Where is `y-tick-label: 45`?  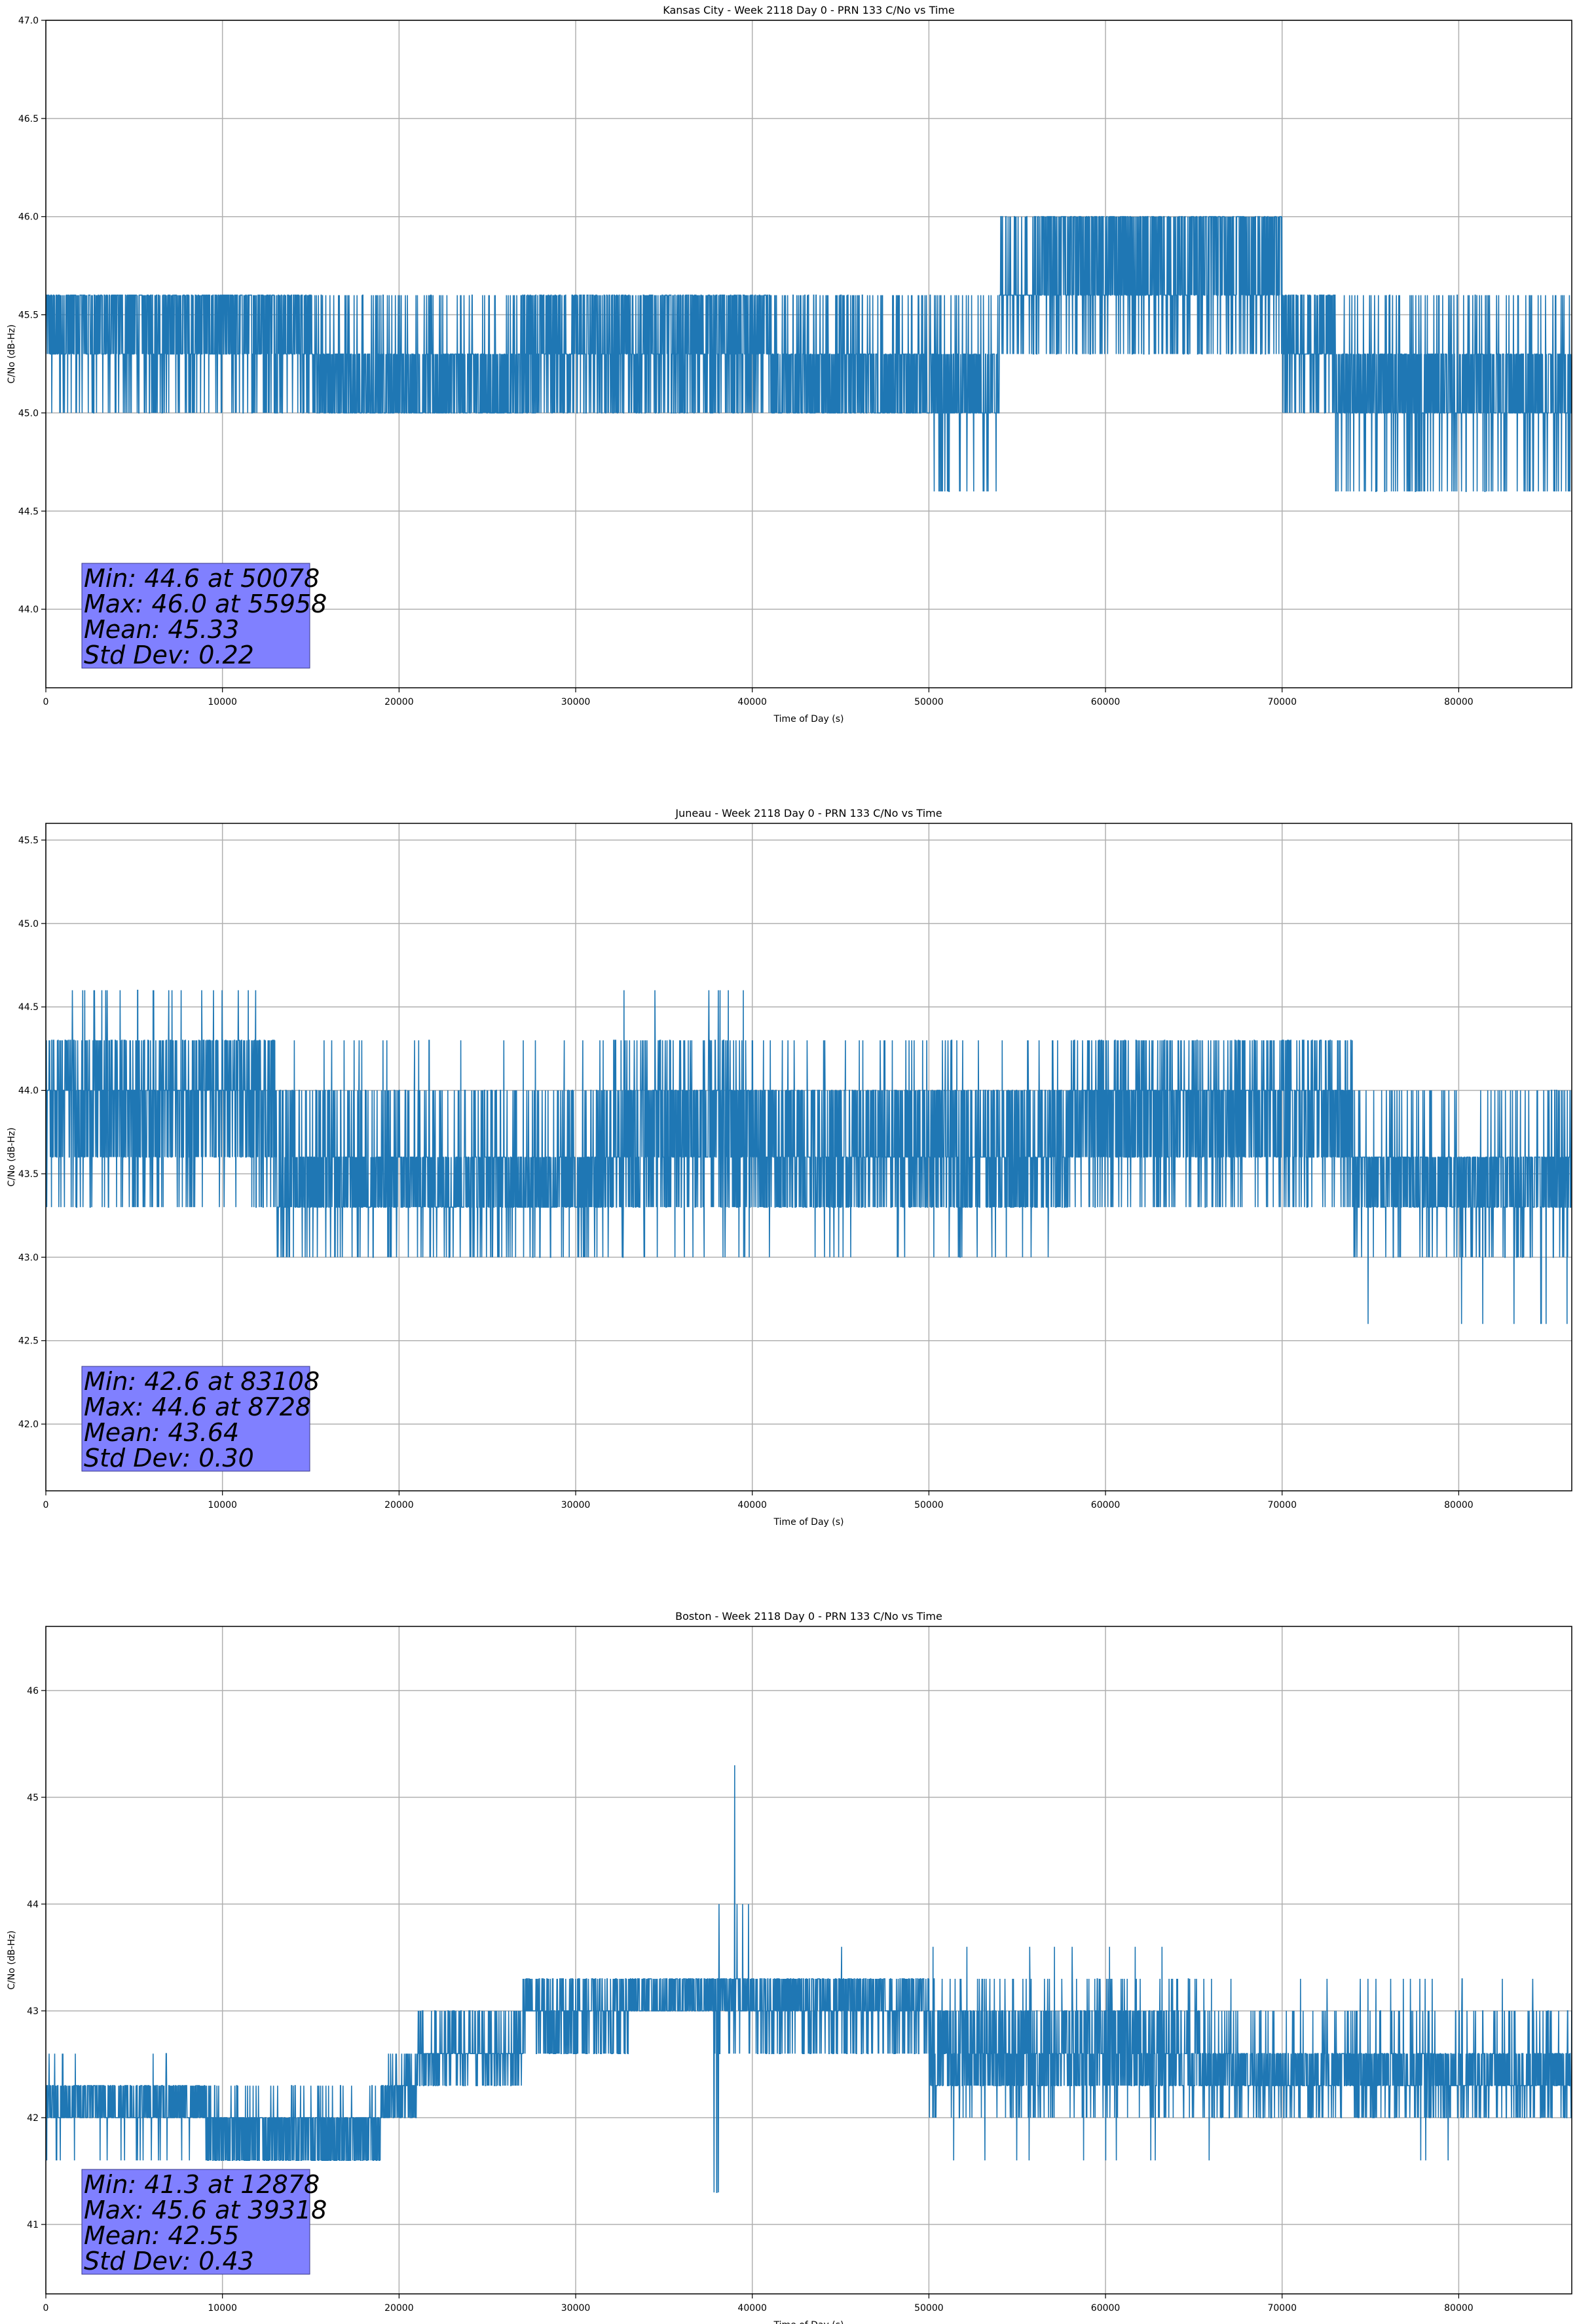 y-tick-label: 45 is located at coordinates (33, 1798).